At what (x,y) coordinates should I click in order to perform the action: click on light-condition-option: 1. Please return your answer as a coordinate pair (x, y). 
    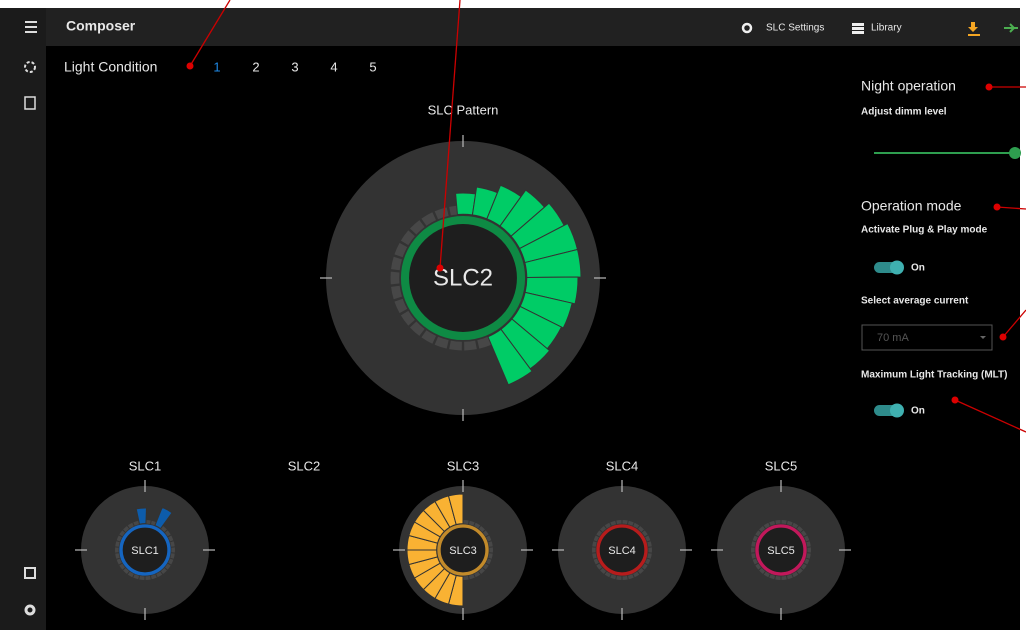
    Looking at the image, I should click on (216, 66).